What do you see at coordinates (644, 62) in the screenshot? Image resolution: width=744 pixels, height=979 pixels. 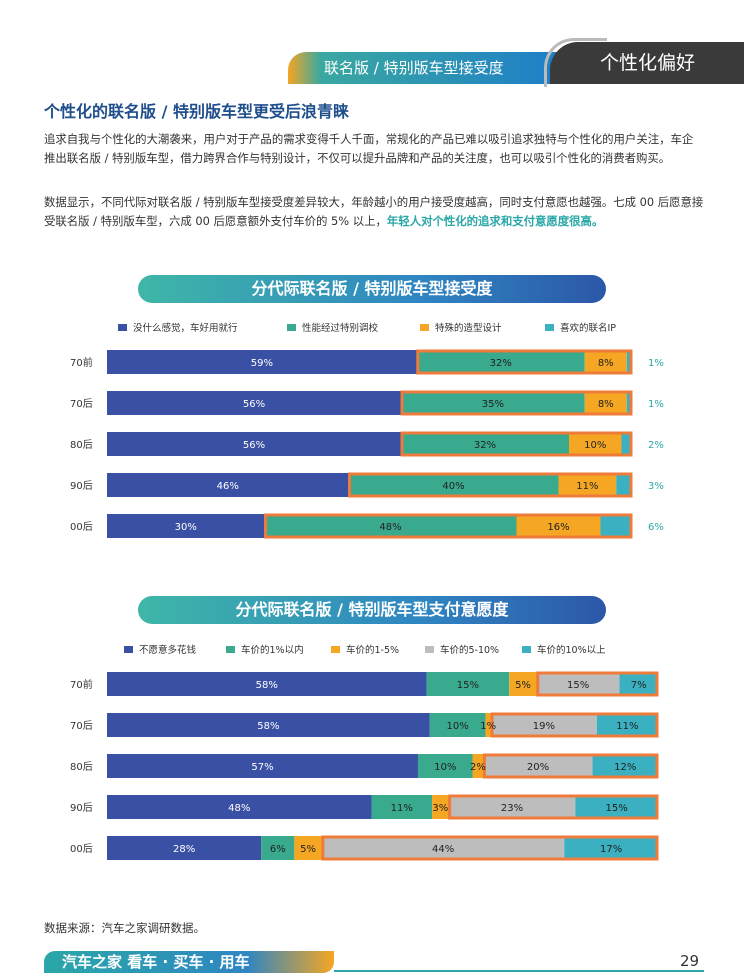 I see `section-badge: 个性化偏好` at bounding box center [644, 62].